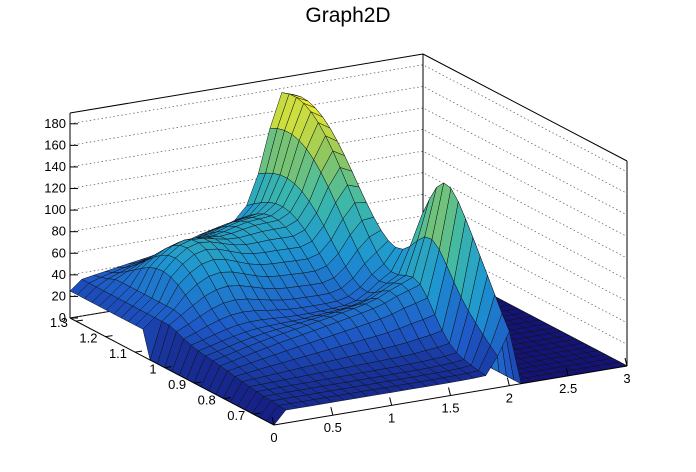 This screenshot has height=472, width=696. What do you see at coordinates (246, 83) in the screenshot?
I see `back-top-edge-left` at bounding box center [246, 83].